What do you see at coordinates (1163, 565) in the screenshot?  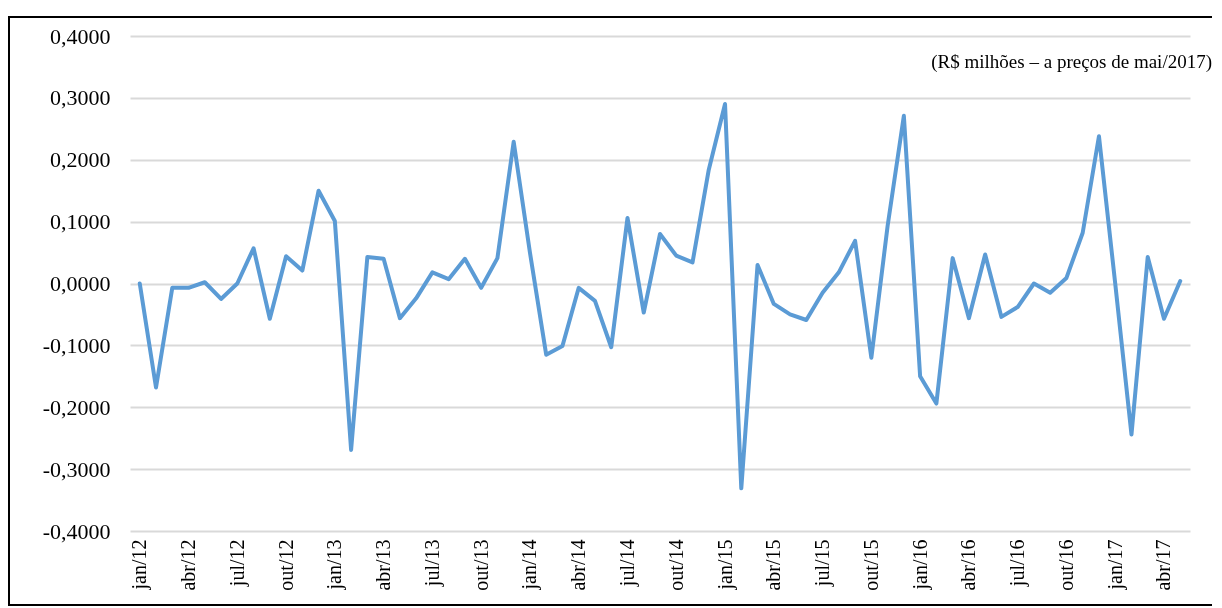 I see `x-tick-label: abr/17` at bounding box center [1163, 565].